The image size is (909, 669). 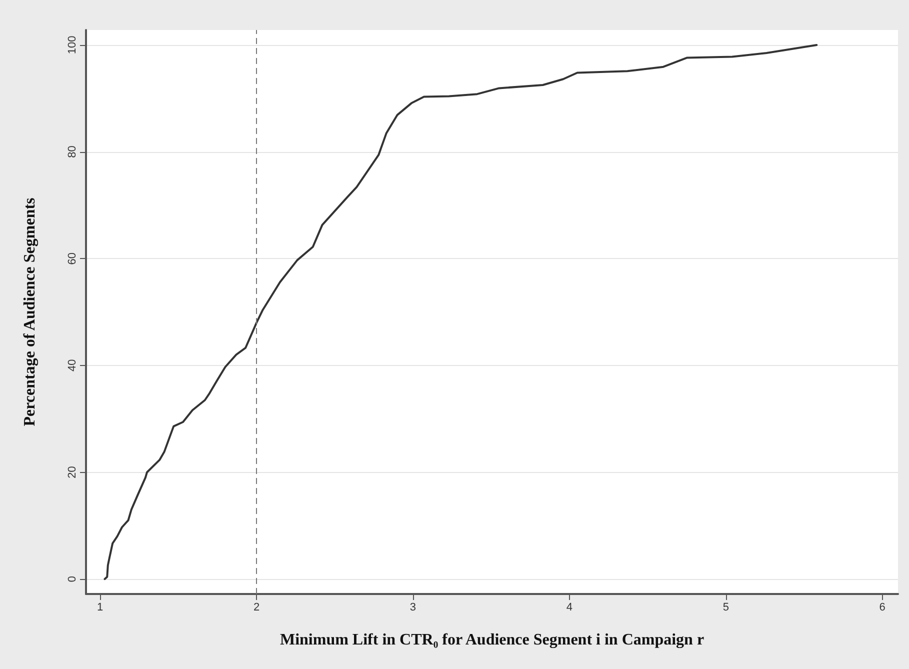 I want to click on x-tick-label: 3, so click(x=413, y=608).